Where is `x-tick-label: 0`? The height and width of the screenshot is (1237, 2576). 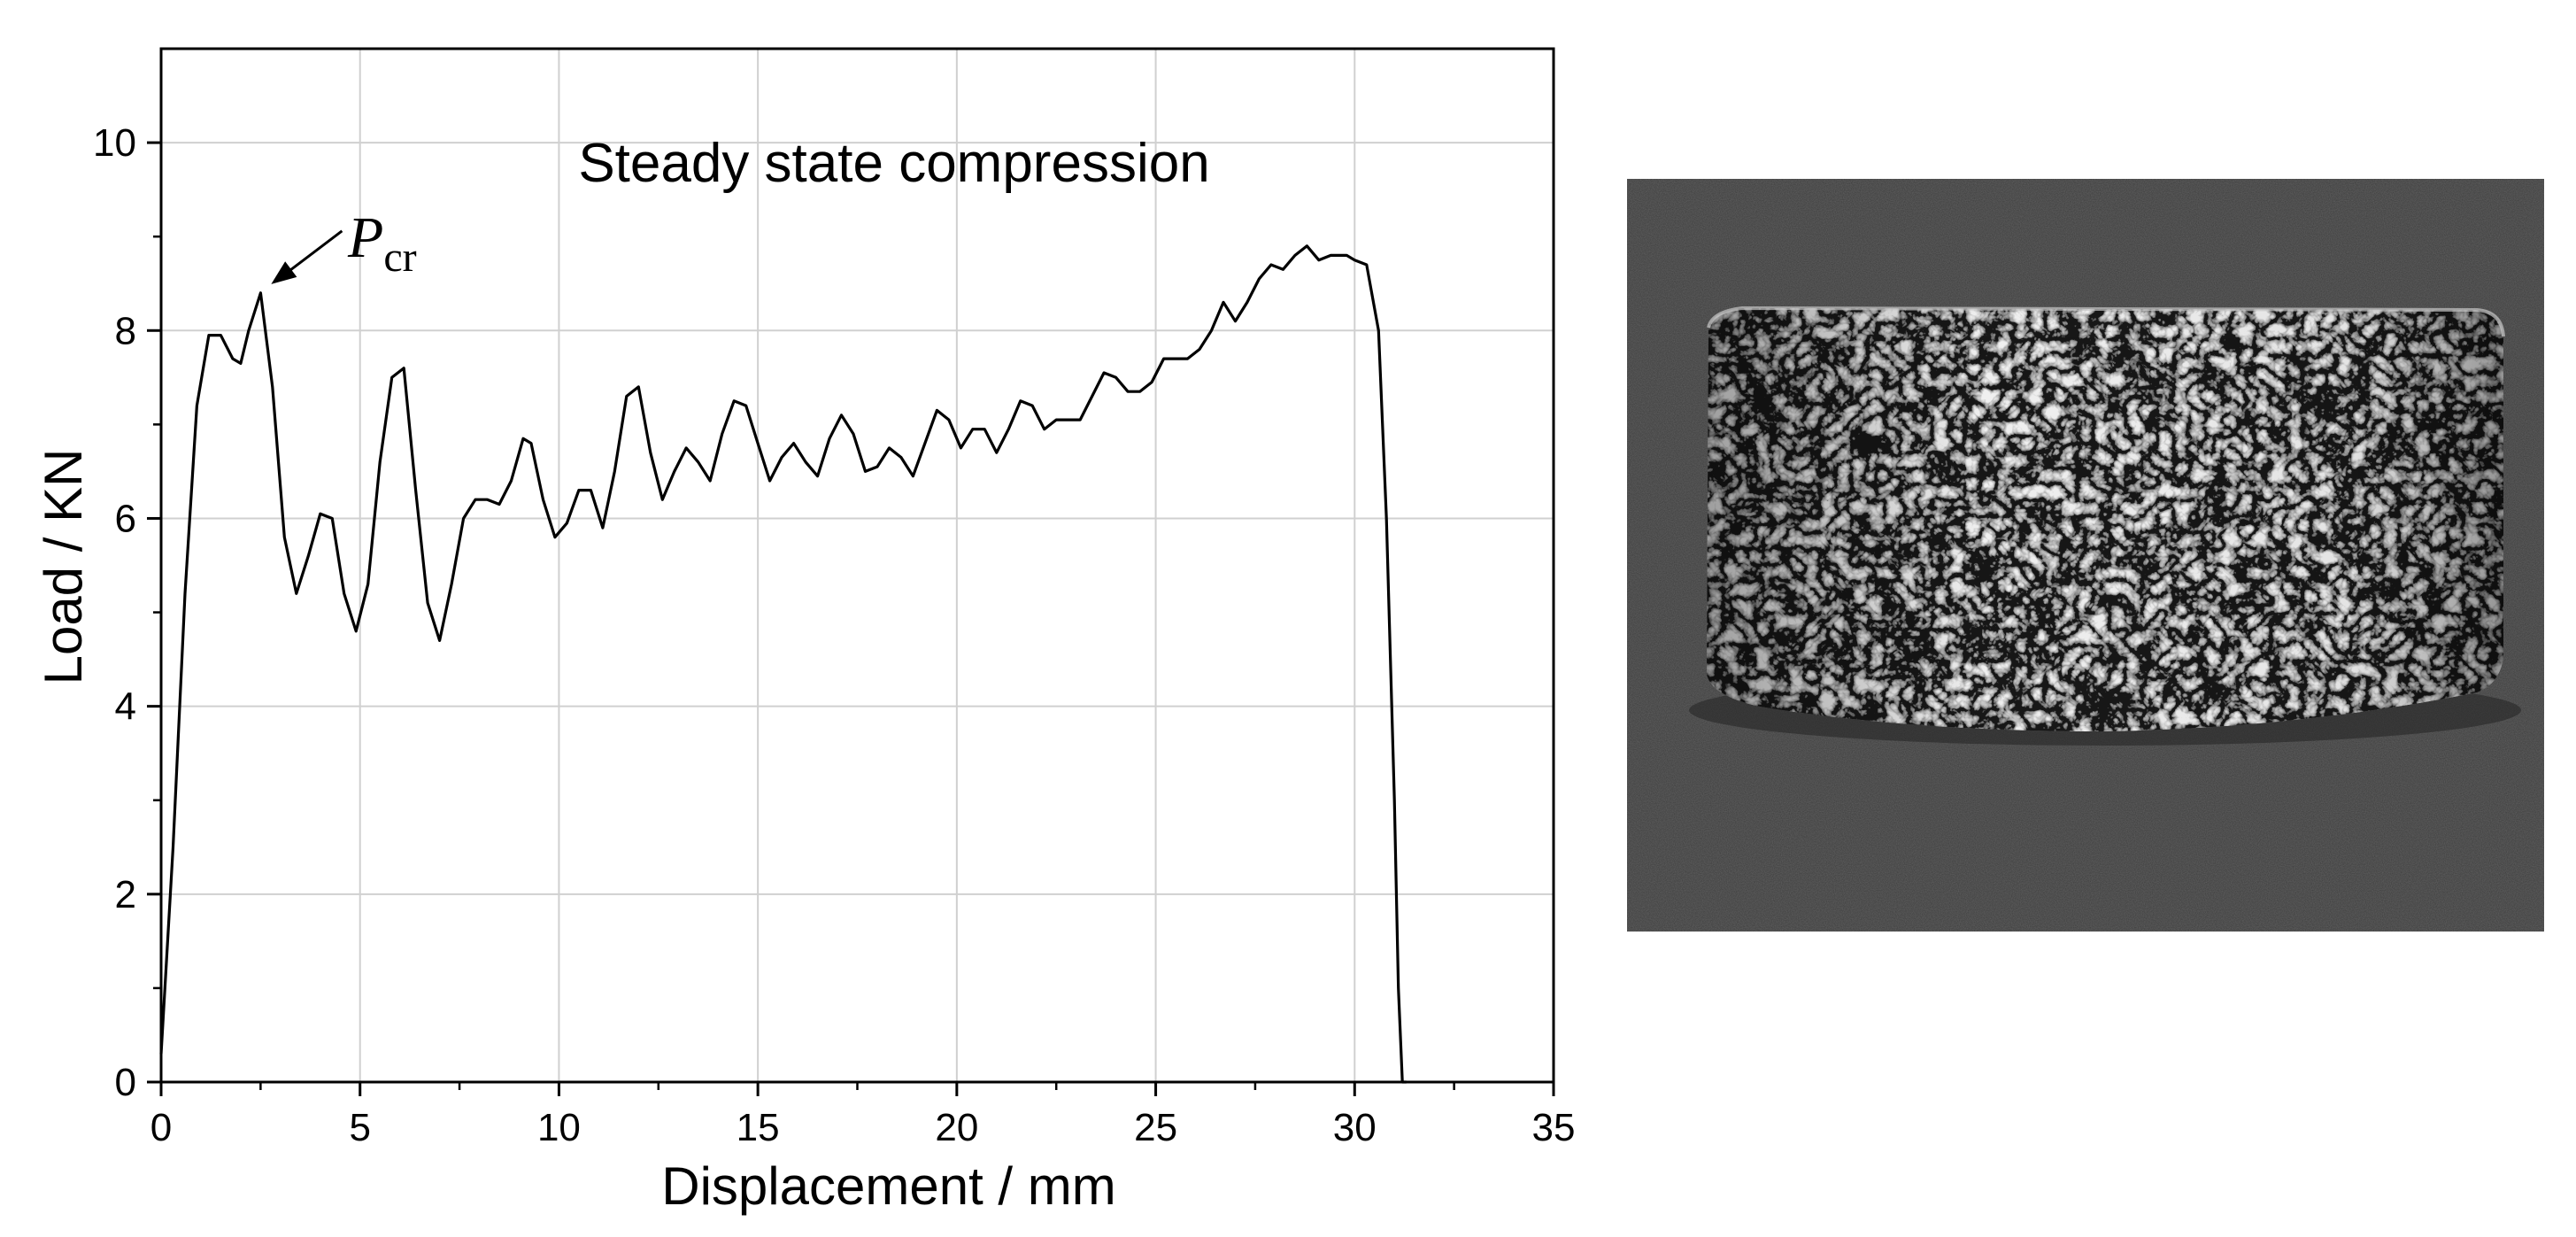
x-tick-label: 0 is located at coordinates (161, 1127).